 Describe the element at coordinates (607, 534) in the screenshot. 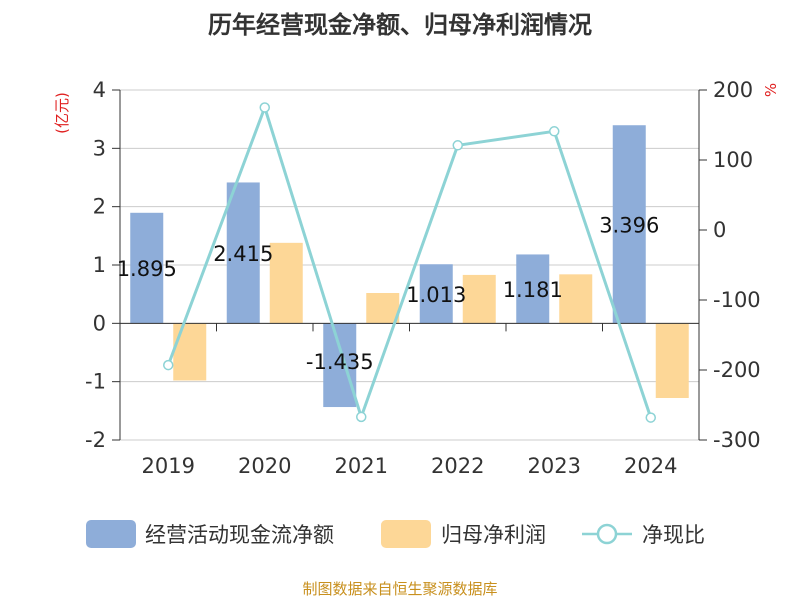

I see `legend-swatch-ratio-marker` at that location.